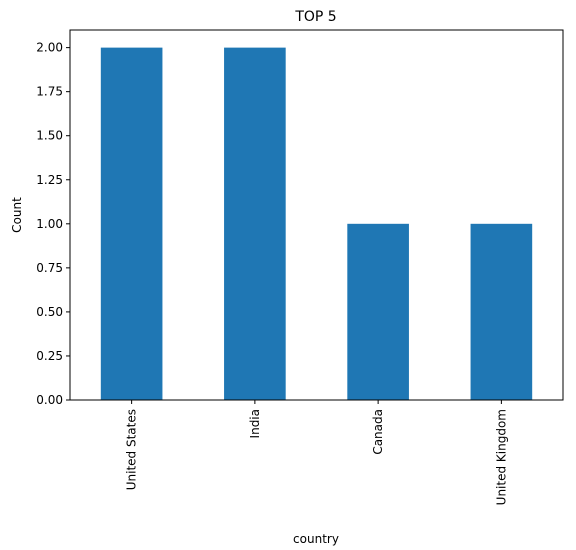 The width and height of the screenshot is (576, 550). What do you see at coordinates (378, 432) in the screenshot?
I see `x-tick-label: Canada` at bounding box center [378, 432].